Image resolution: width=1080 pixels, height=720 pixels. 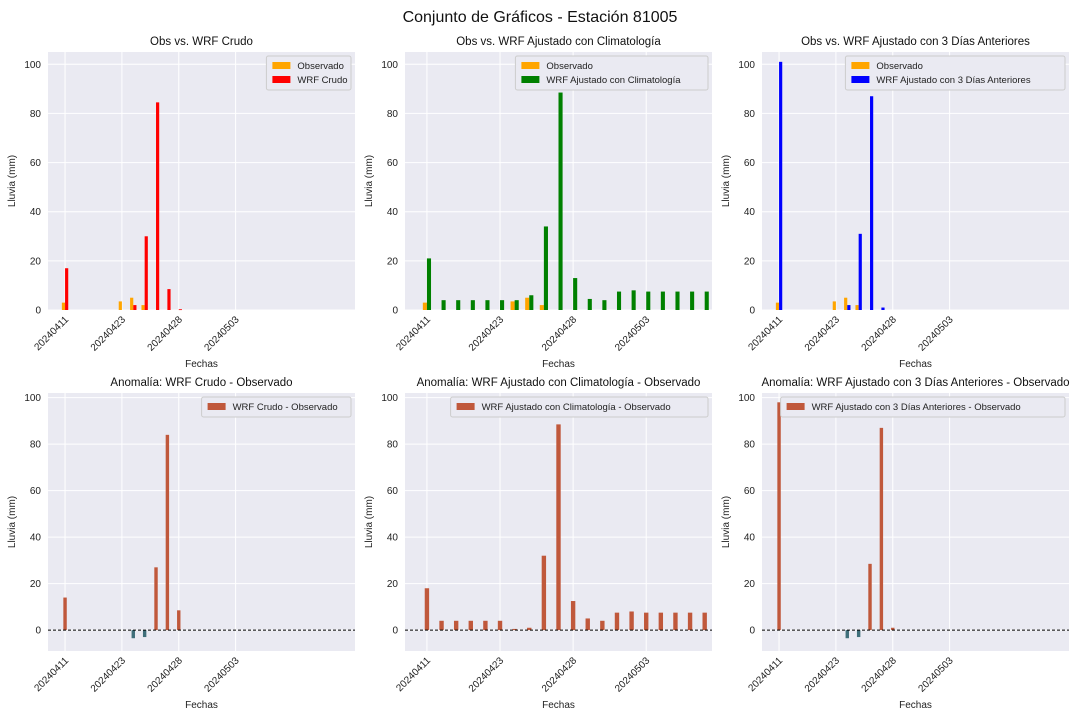 I want to click on legend: Observado WRF Crudo, so click(x=308, y=73).